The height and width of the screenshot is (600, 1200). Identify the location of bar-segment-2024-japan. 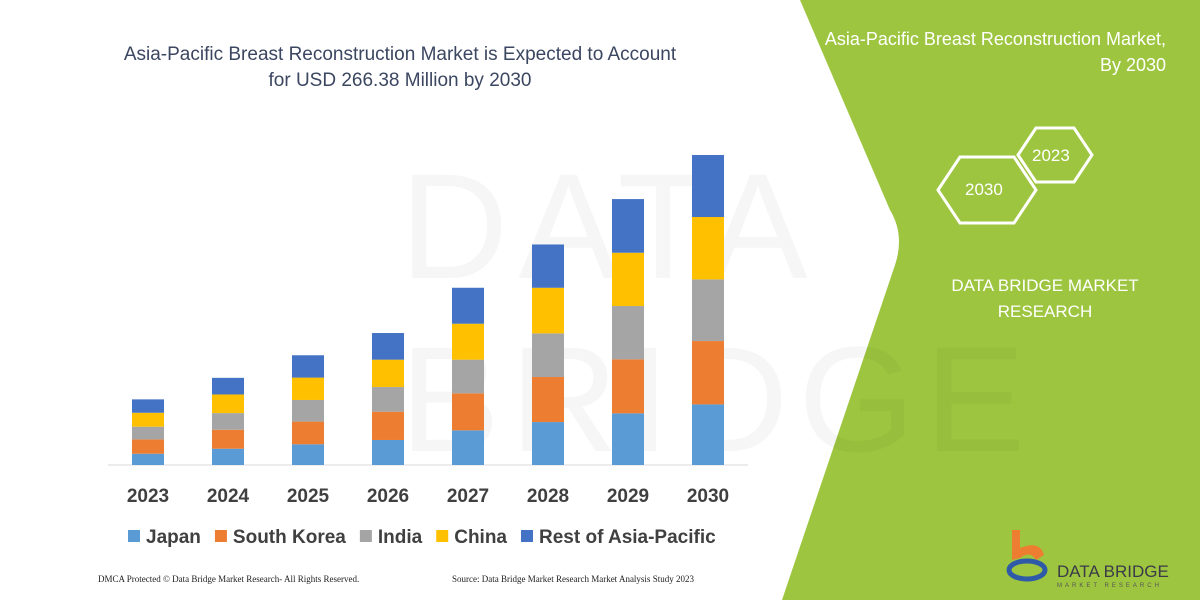
(228, 456).